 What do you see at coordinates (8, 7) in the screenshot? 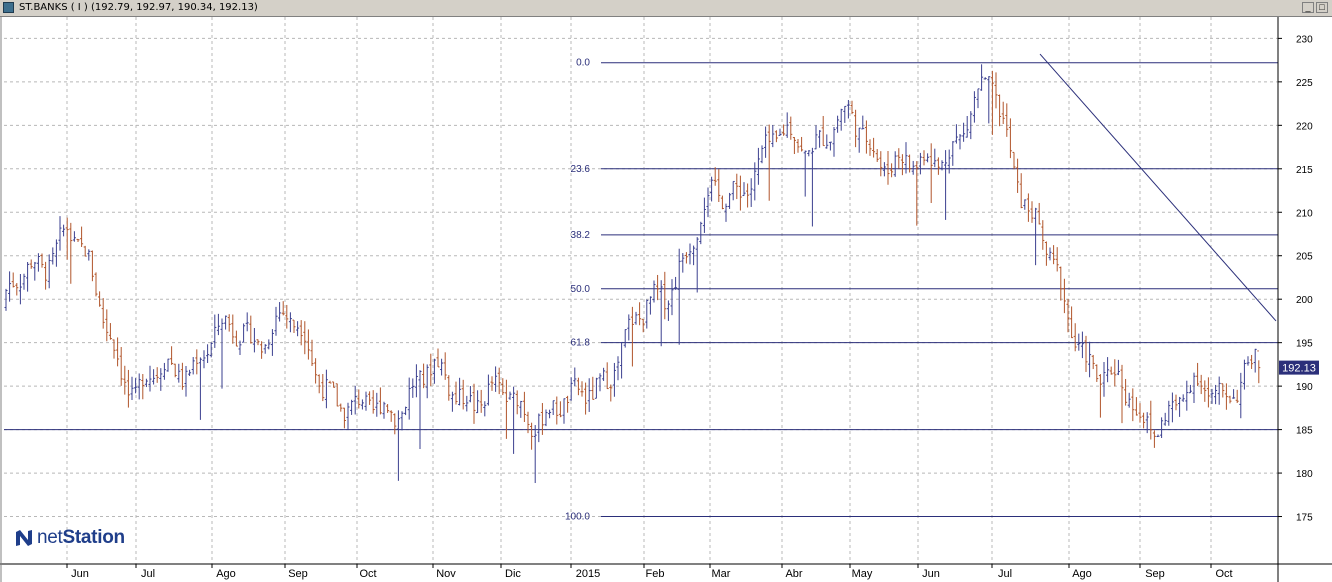
I see `window-menu-icon` at bounding box center [8, 7].